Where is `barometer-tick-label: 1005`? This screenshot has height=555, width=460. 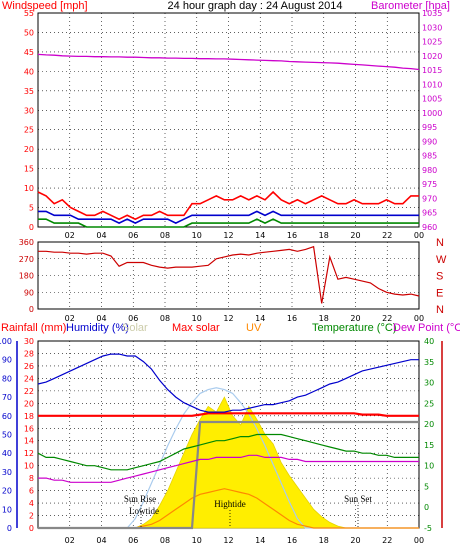 barometer-tick-label: 1005 is located at coordinates (432, 99).